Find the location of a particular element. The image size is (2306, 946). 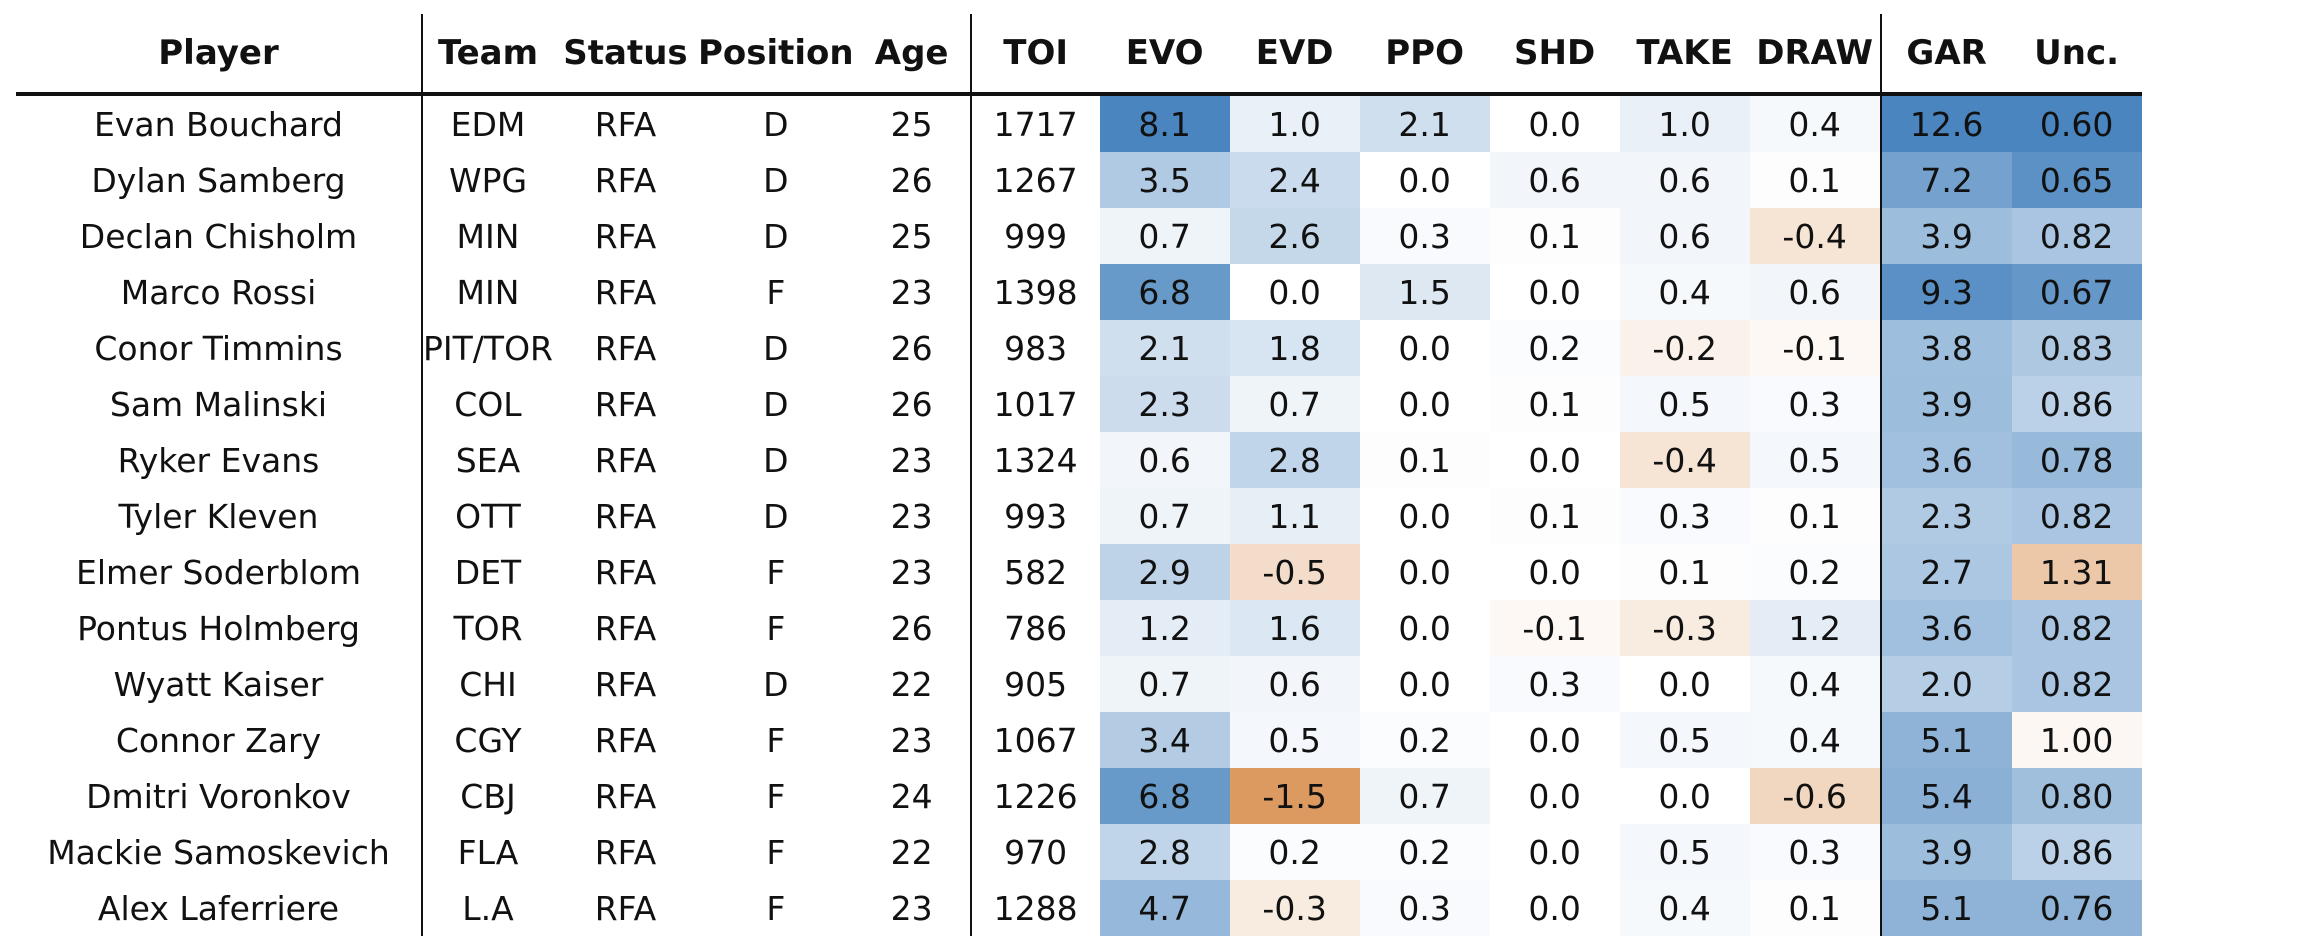

cell-player: Alex Laferriere is located at coordinates (218, 908).